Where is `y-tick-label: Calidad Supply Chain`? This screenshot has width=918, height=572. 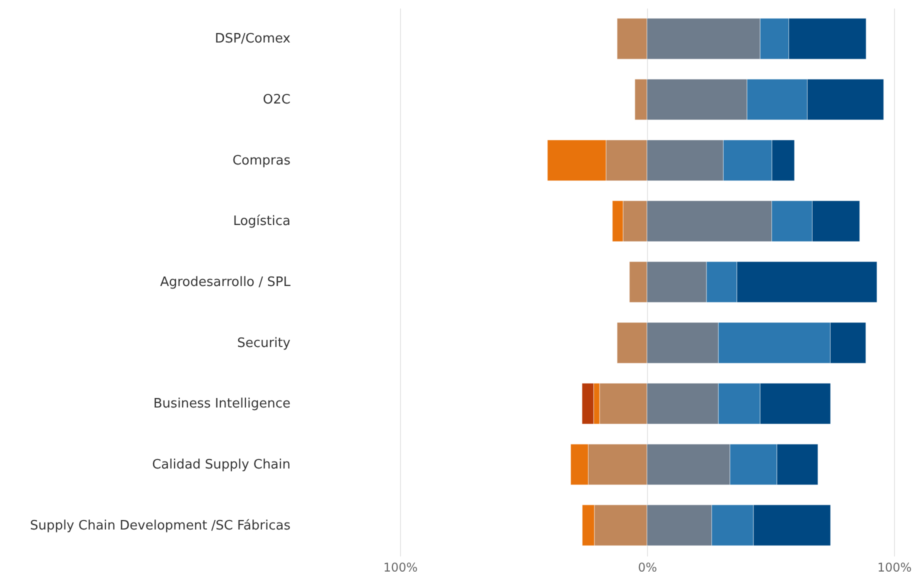
y-tick-label: Calidad Supply Chain is located at coordinates (221, 464).